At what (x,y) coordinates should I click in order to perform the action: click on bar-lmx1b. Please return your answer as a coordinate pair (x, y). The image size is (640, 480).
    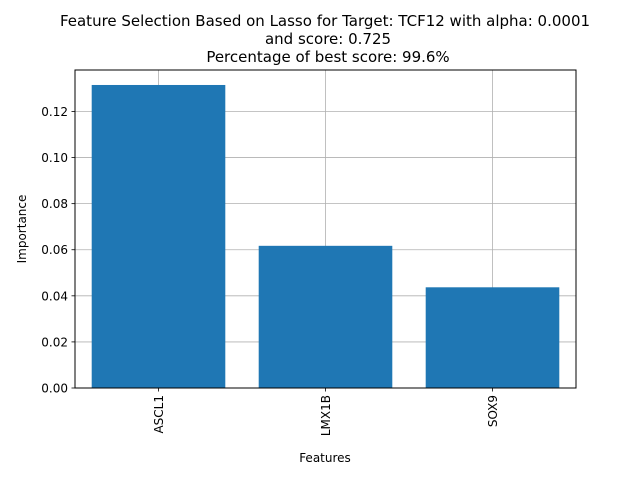
    Looking at the image, I should click on (325, 316).